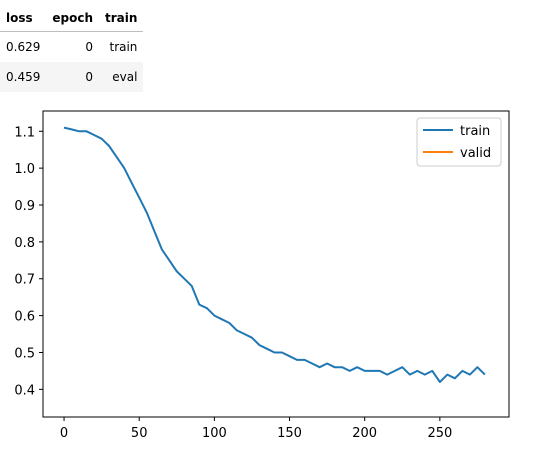  Describe the element at coordinates (23, 77) in the screenshot. I see `cell-loss: 0.459` at that location.